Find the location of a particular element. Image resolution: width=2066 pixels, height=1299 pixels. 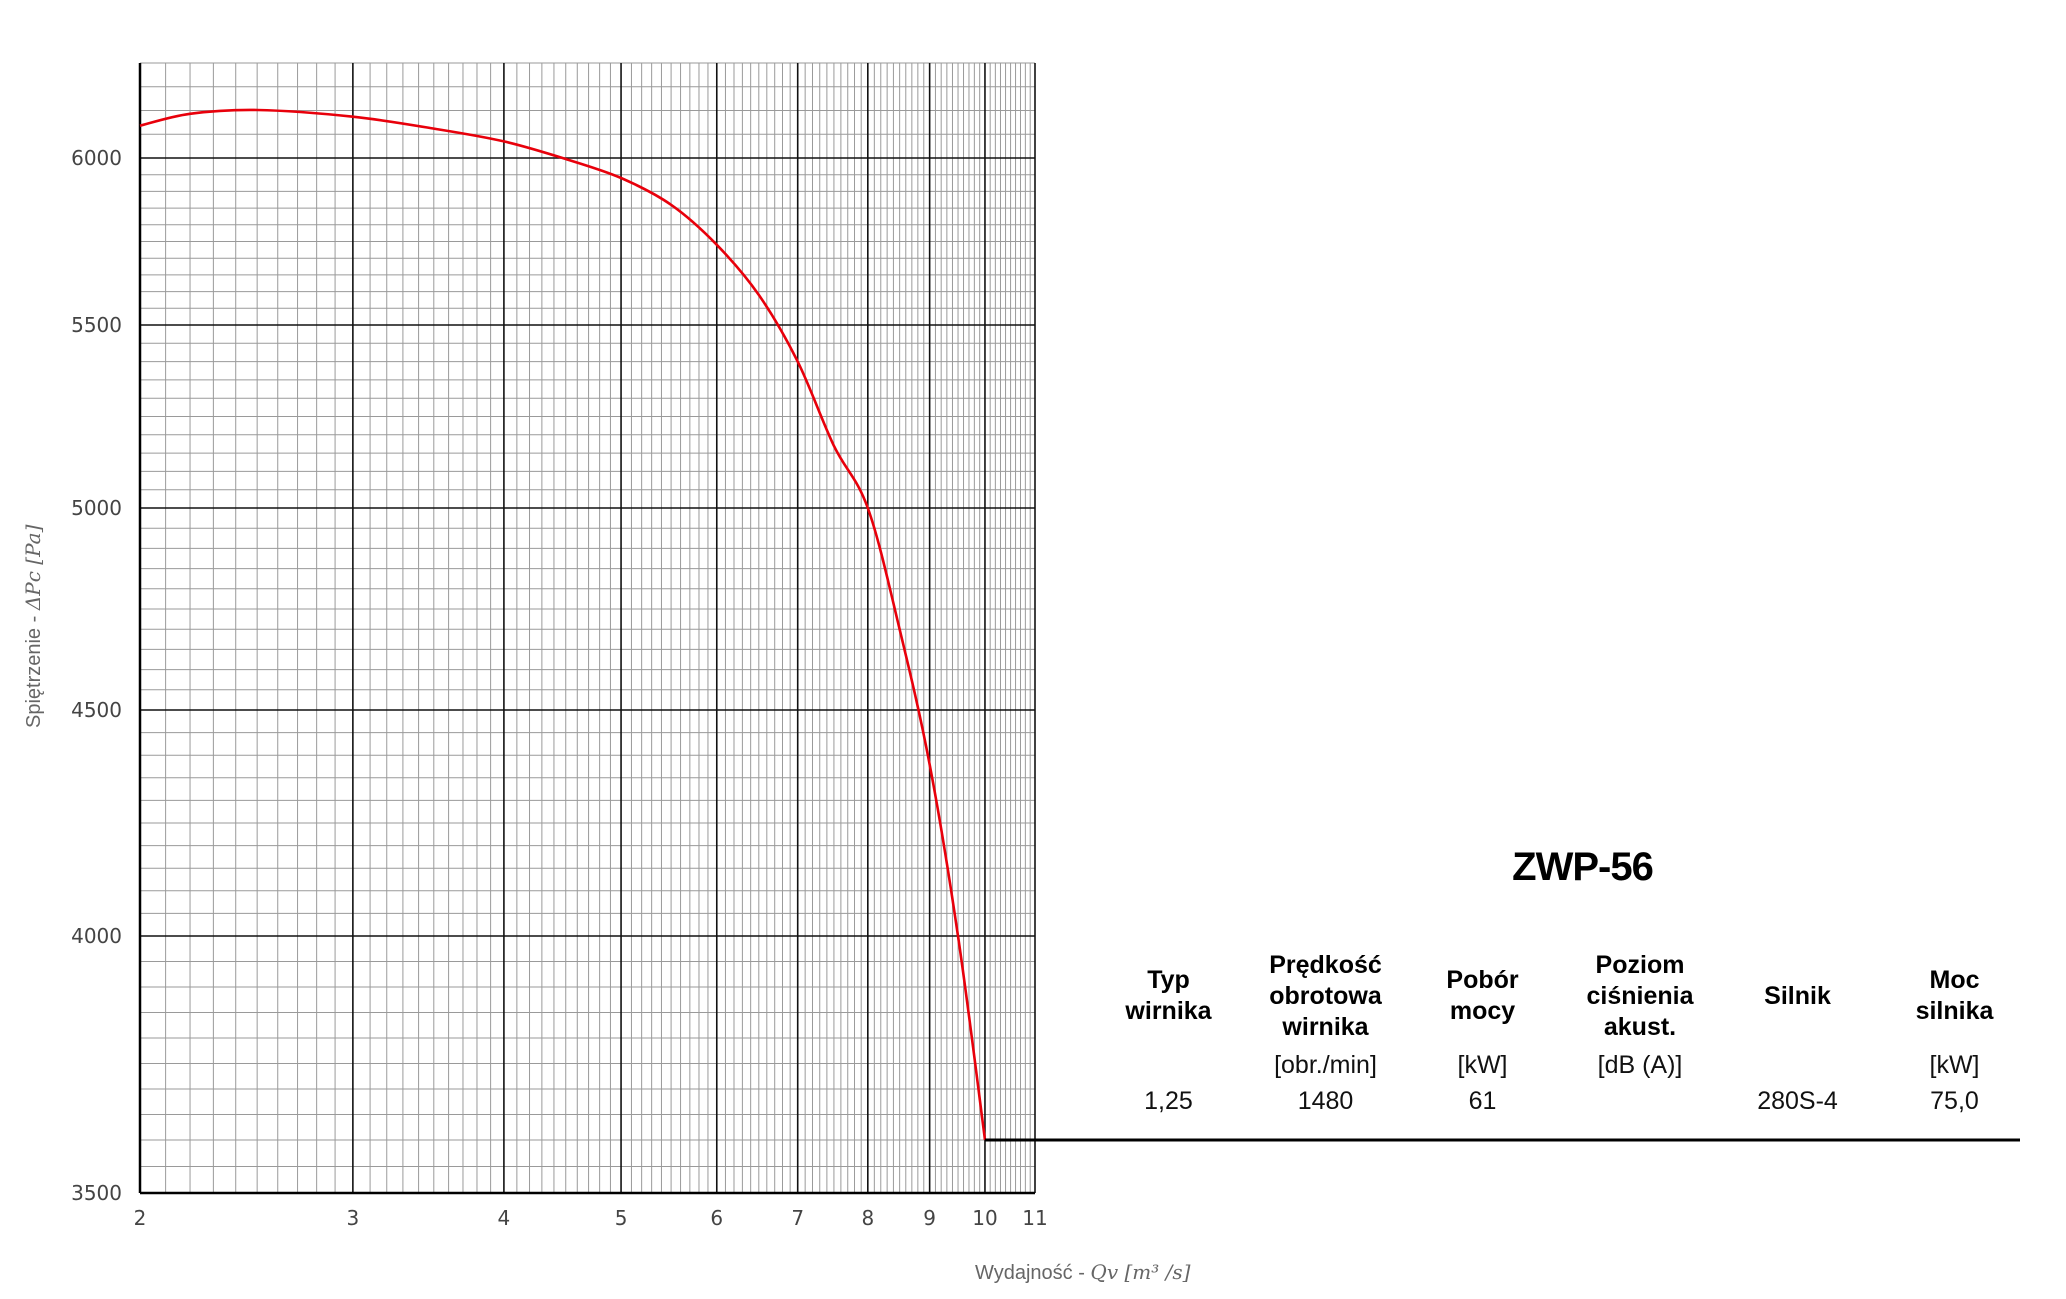

value-cell: 75,0 is located at coordinates (1954, 1101).